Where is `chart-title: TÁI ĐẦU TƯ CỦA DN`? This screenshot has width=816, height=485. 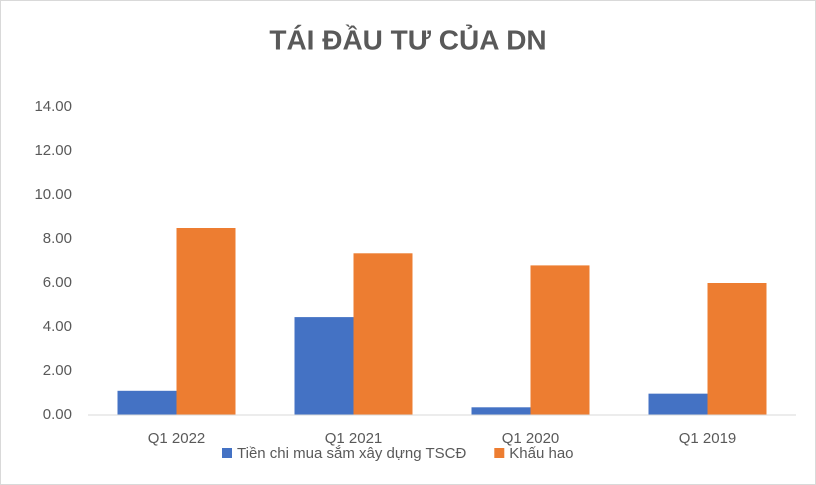 chart-title: TÁI ĐẦU TƯ CỦA DN is located at coordinates (407, 39).